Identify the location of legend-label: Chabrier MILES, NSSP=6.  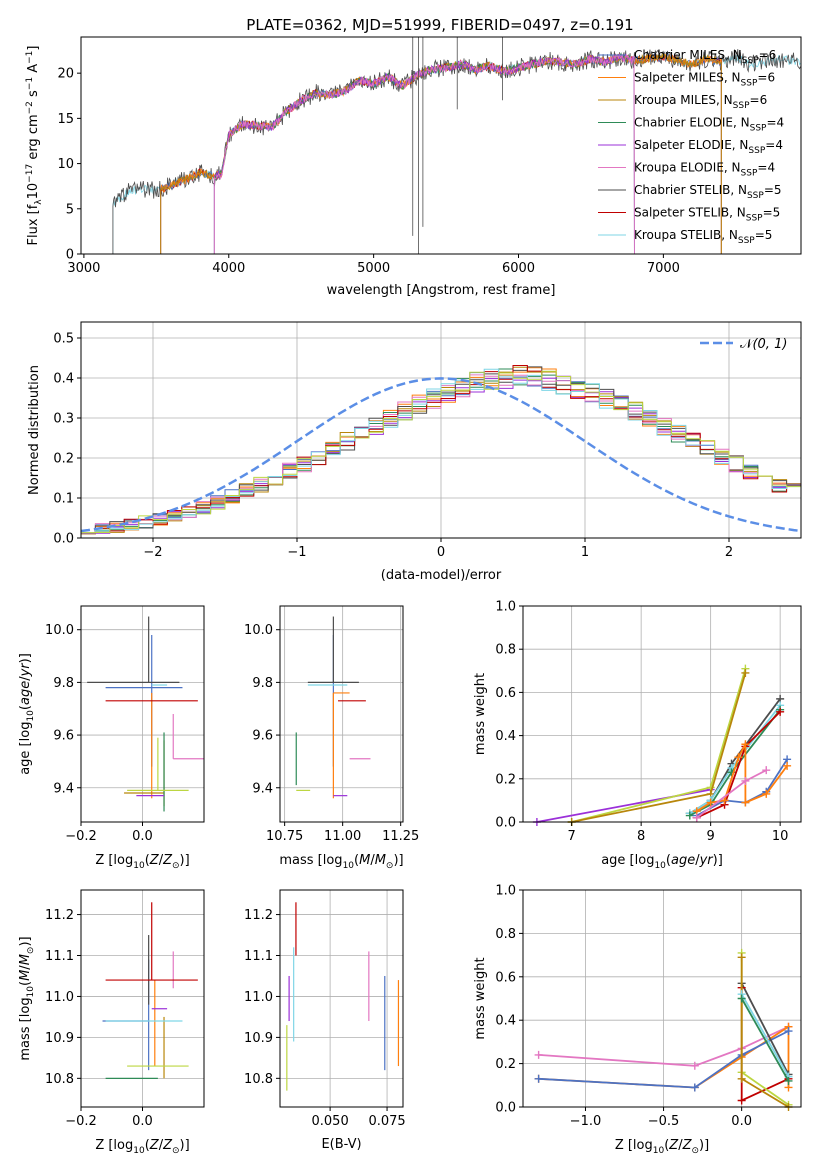
(705, 57).